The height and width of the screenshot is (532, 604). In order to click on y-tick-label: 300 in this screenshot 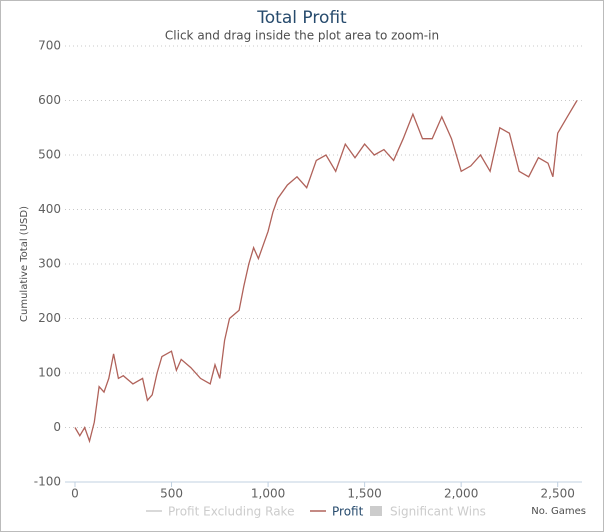, I will do `click(49, 264)`.